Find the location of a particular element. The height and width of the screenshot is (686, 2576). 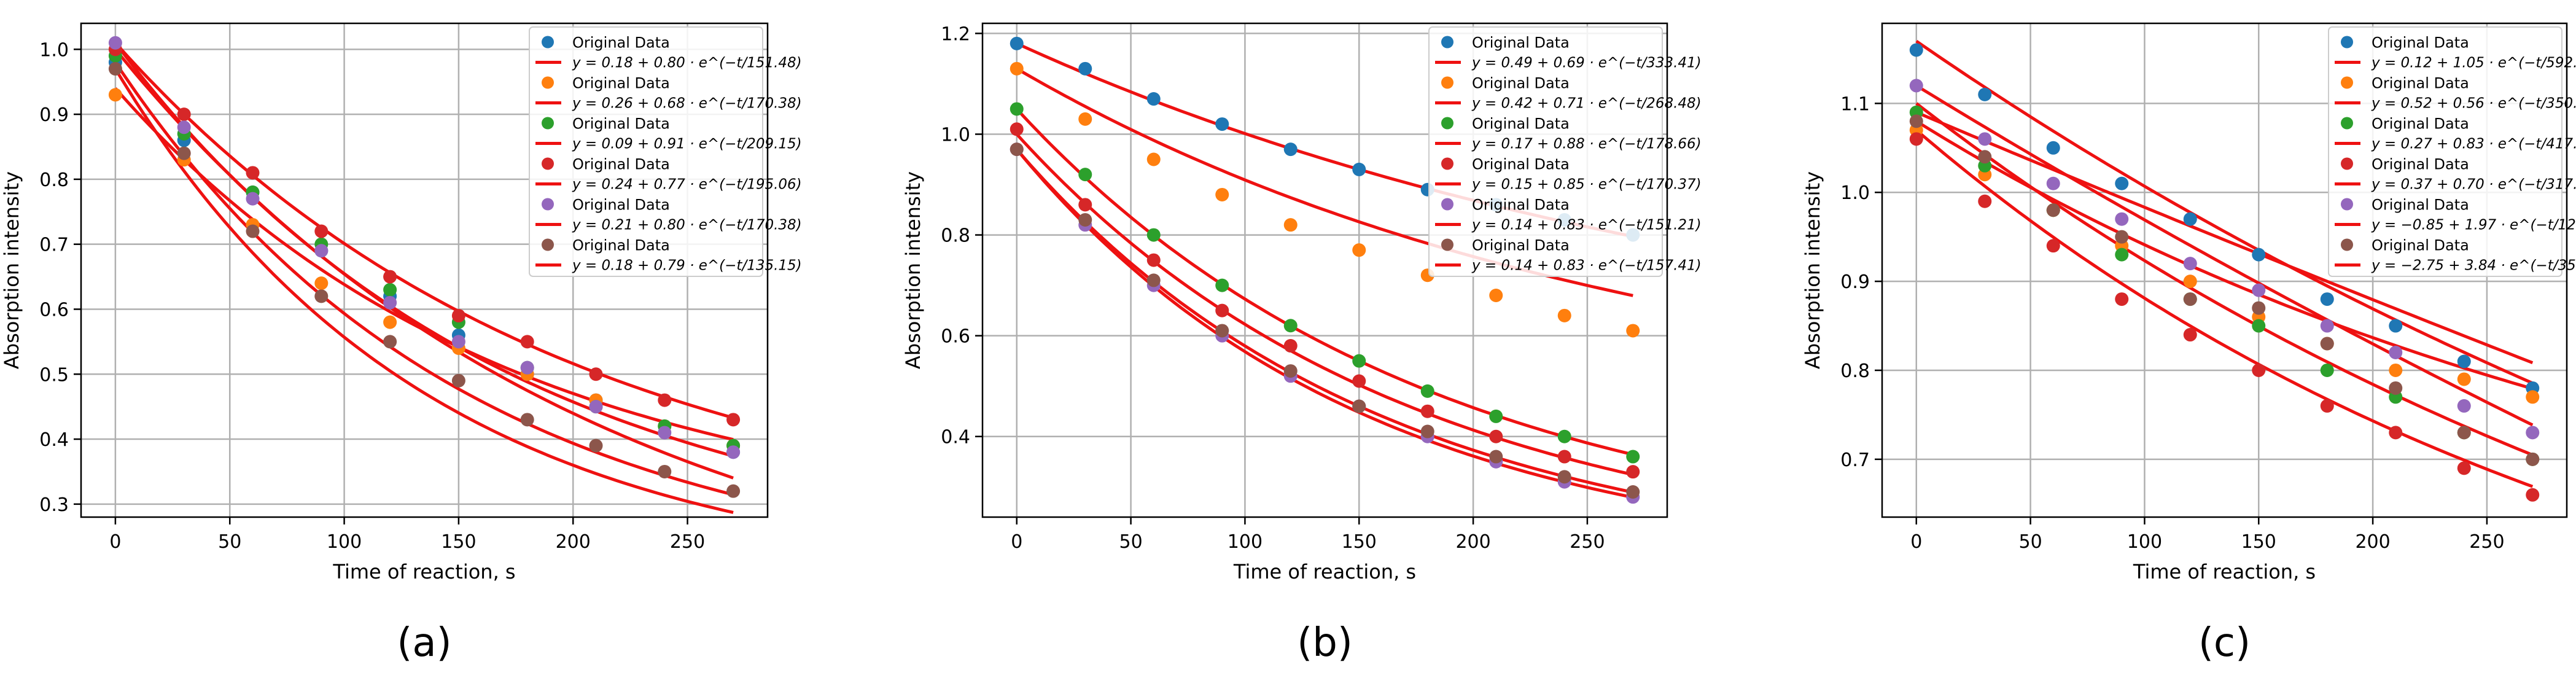

x-tick-label: 100 is located at coordinates (1245, 542).